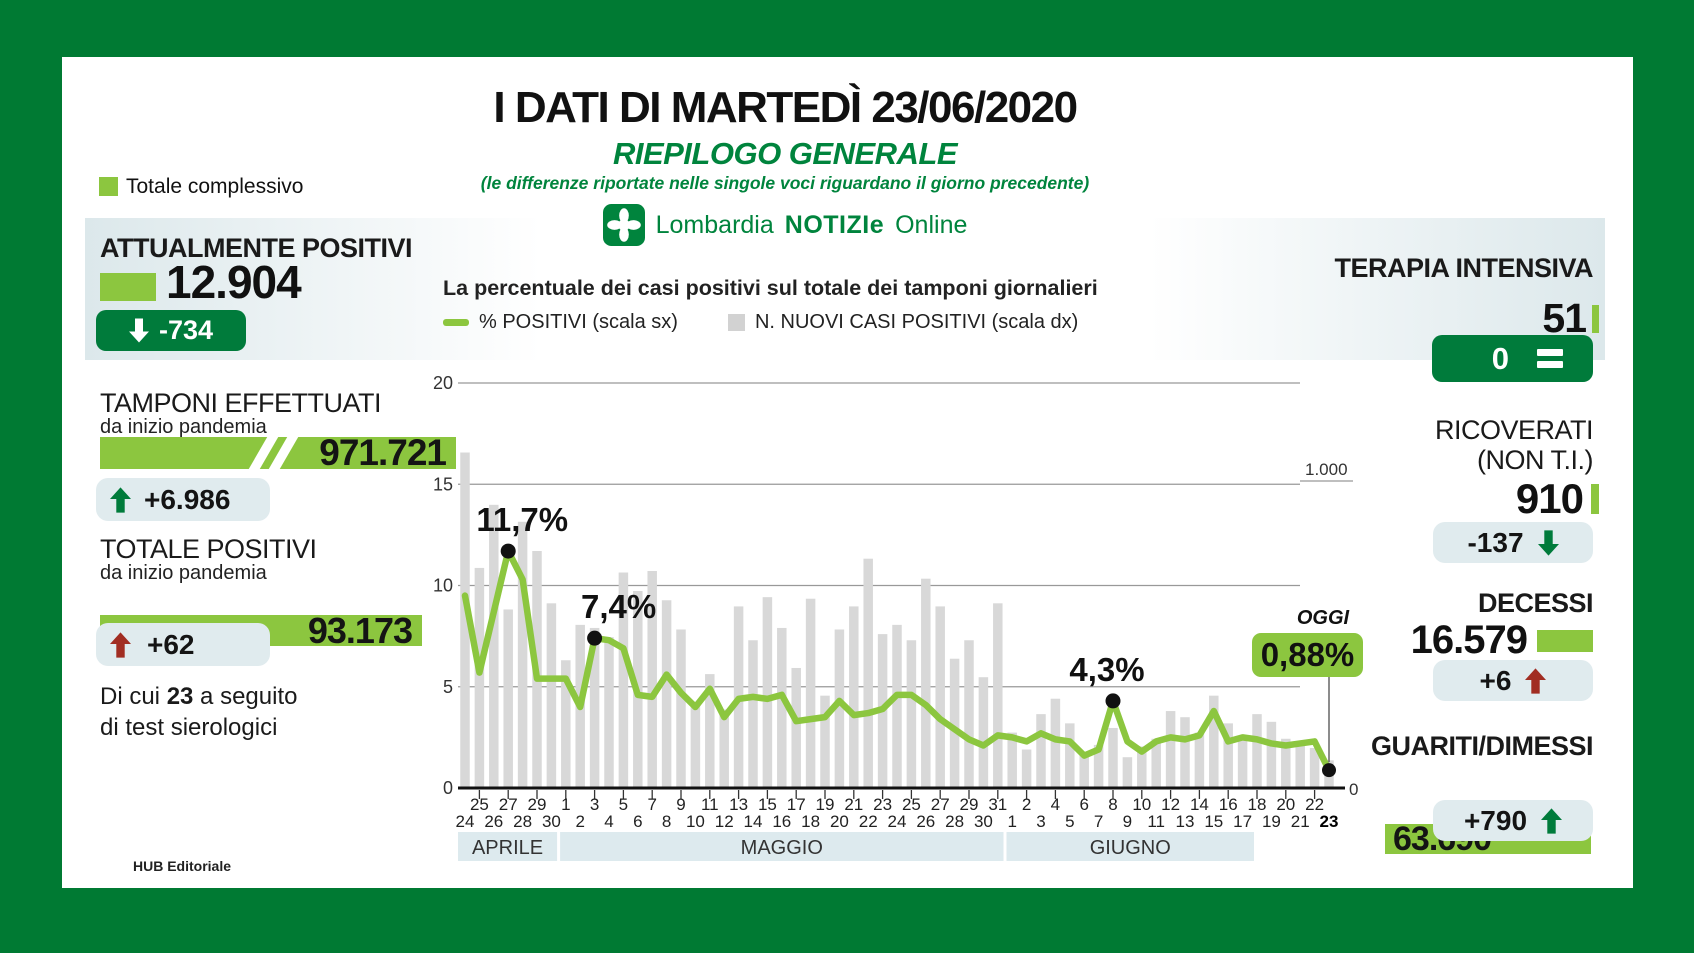 Image resolution: width=1694 pixels, height=953 pixels. Describe the element at coordinates (1257, 804) in the screenshot. I see `x-axis-label: 18` at that location.